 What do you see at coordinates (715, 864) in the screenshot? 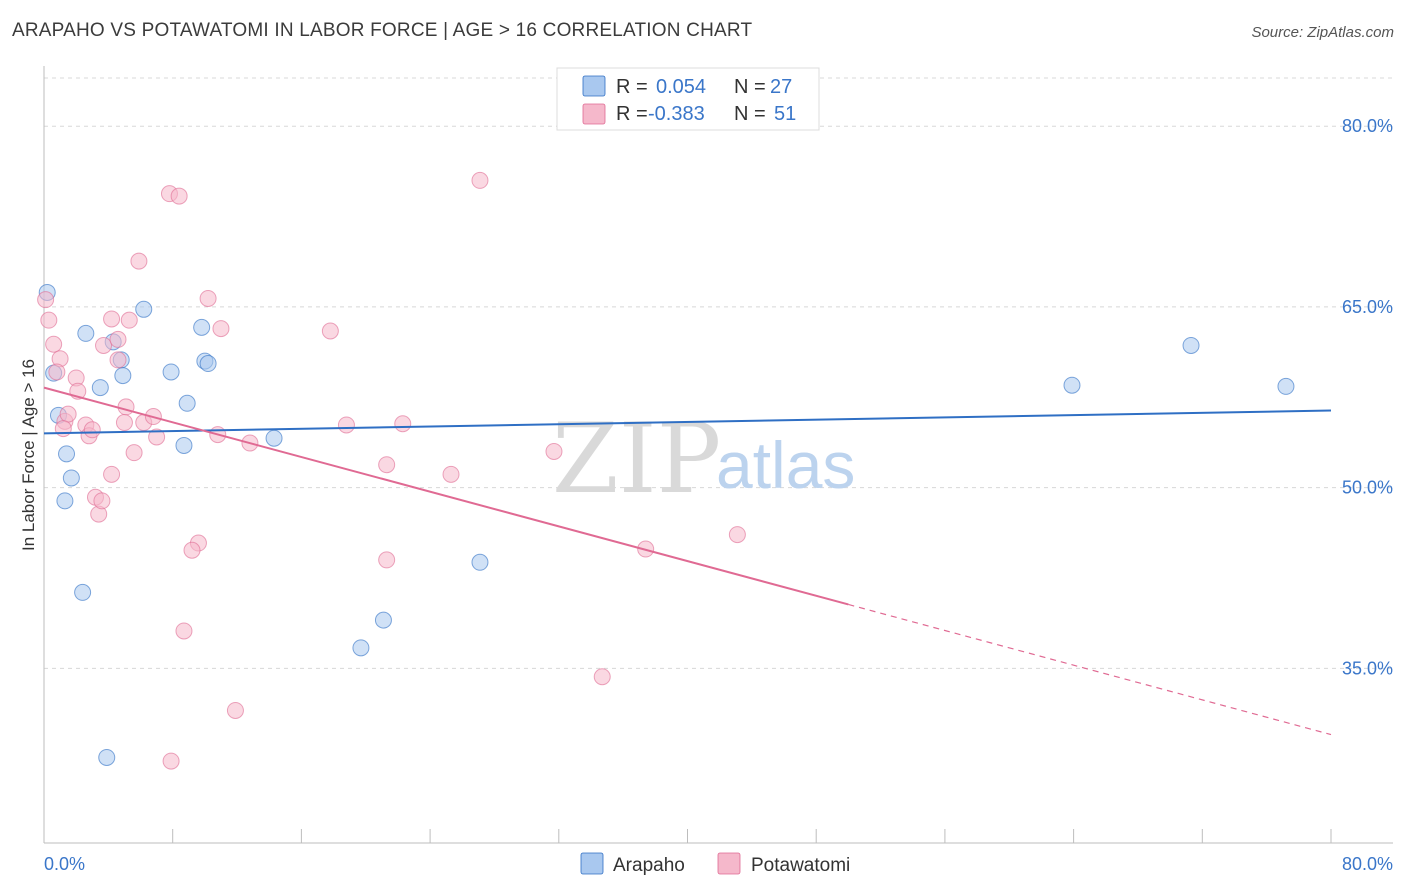
I see `bottom-legend: Arapaho Potawatomi` at bounding box center [715, 864].